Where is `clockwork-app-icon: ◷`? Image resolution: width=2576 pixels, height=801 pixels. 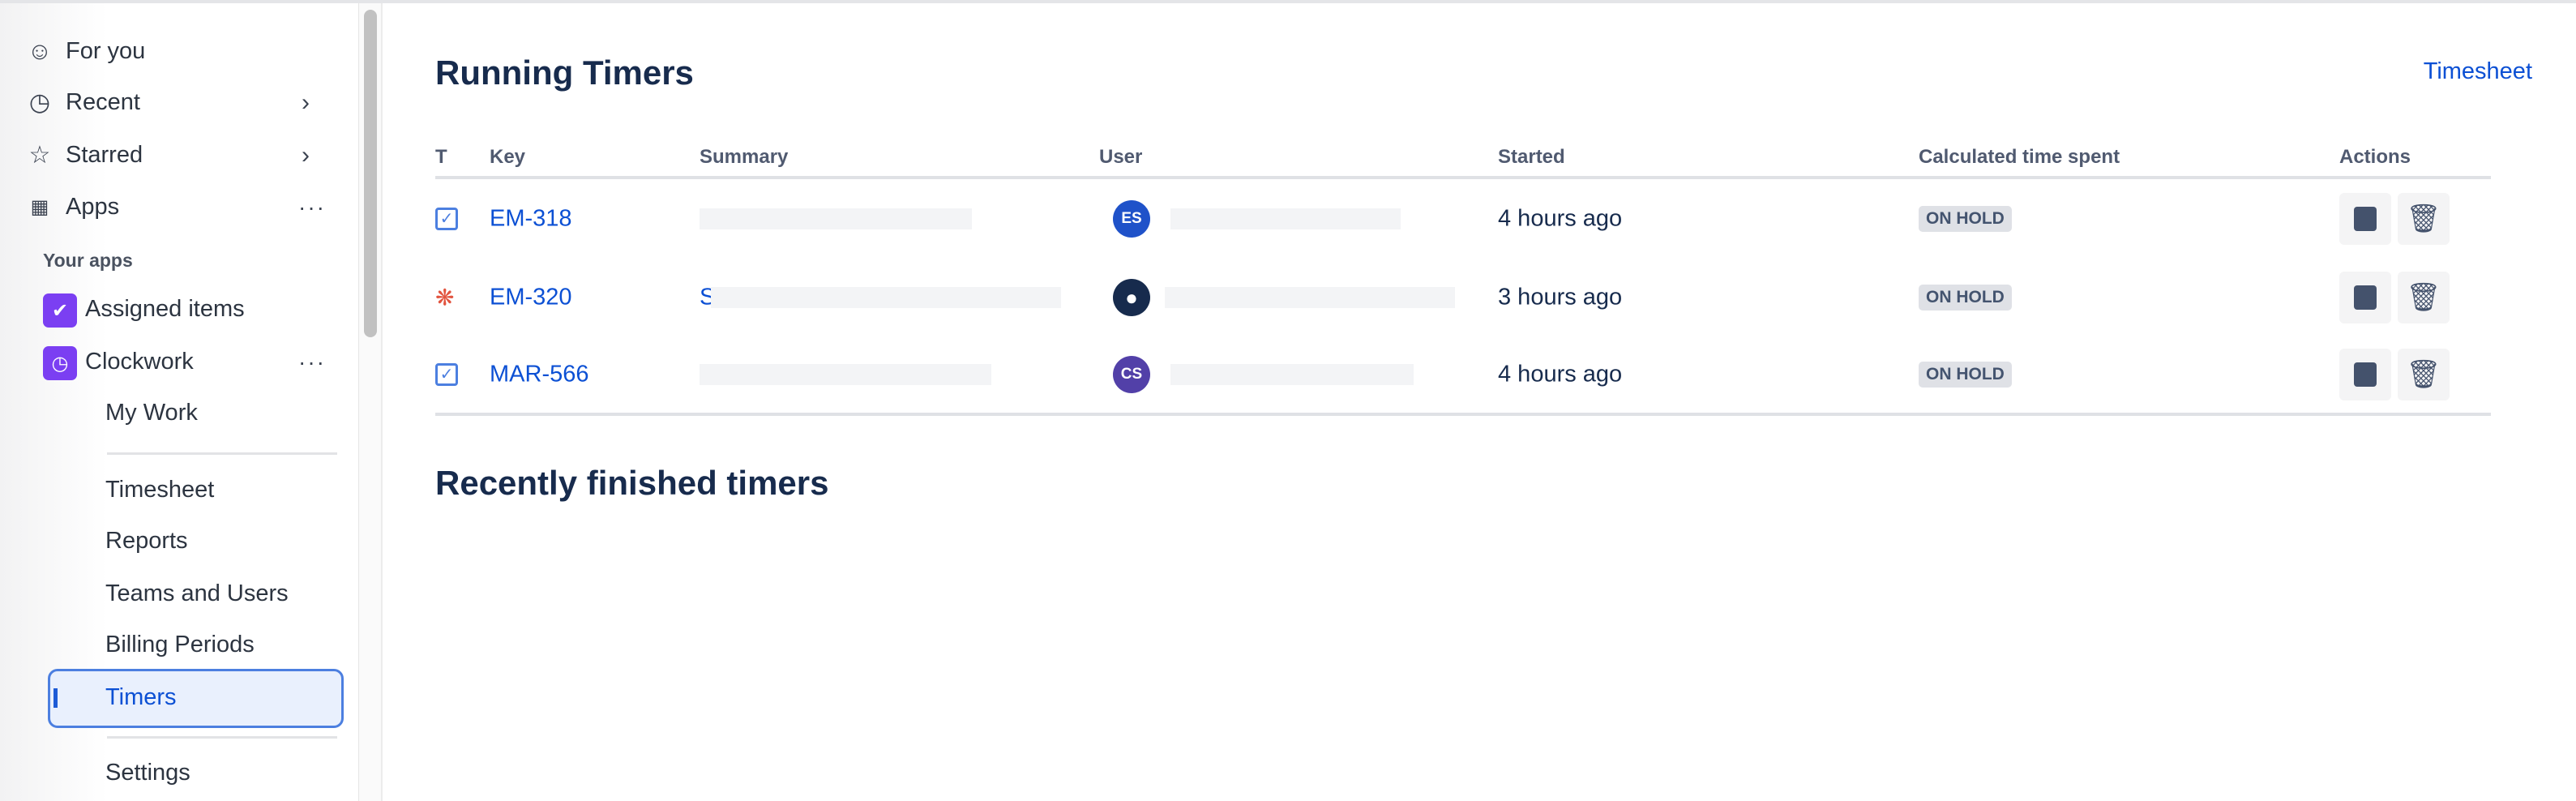 clockwork-app-icon: ◷ is located at coordinates (60, 363).